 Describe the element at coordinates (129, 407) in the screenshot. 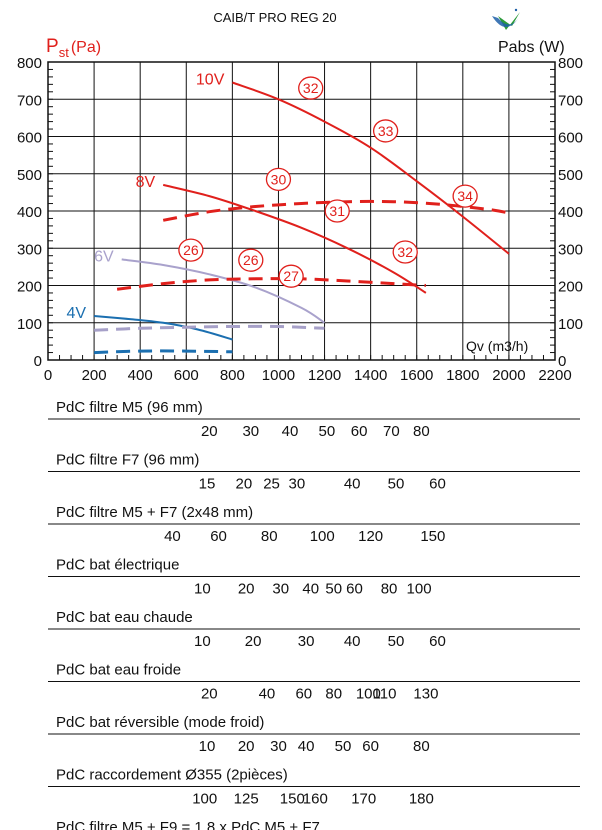

I see `scale-label: PdC filtre M5 (96 mm)` at that location.